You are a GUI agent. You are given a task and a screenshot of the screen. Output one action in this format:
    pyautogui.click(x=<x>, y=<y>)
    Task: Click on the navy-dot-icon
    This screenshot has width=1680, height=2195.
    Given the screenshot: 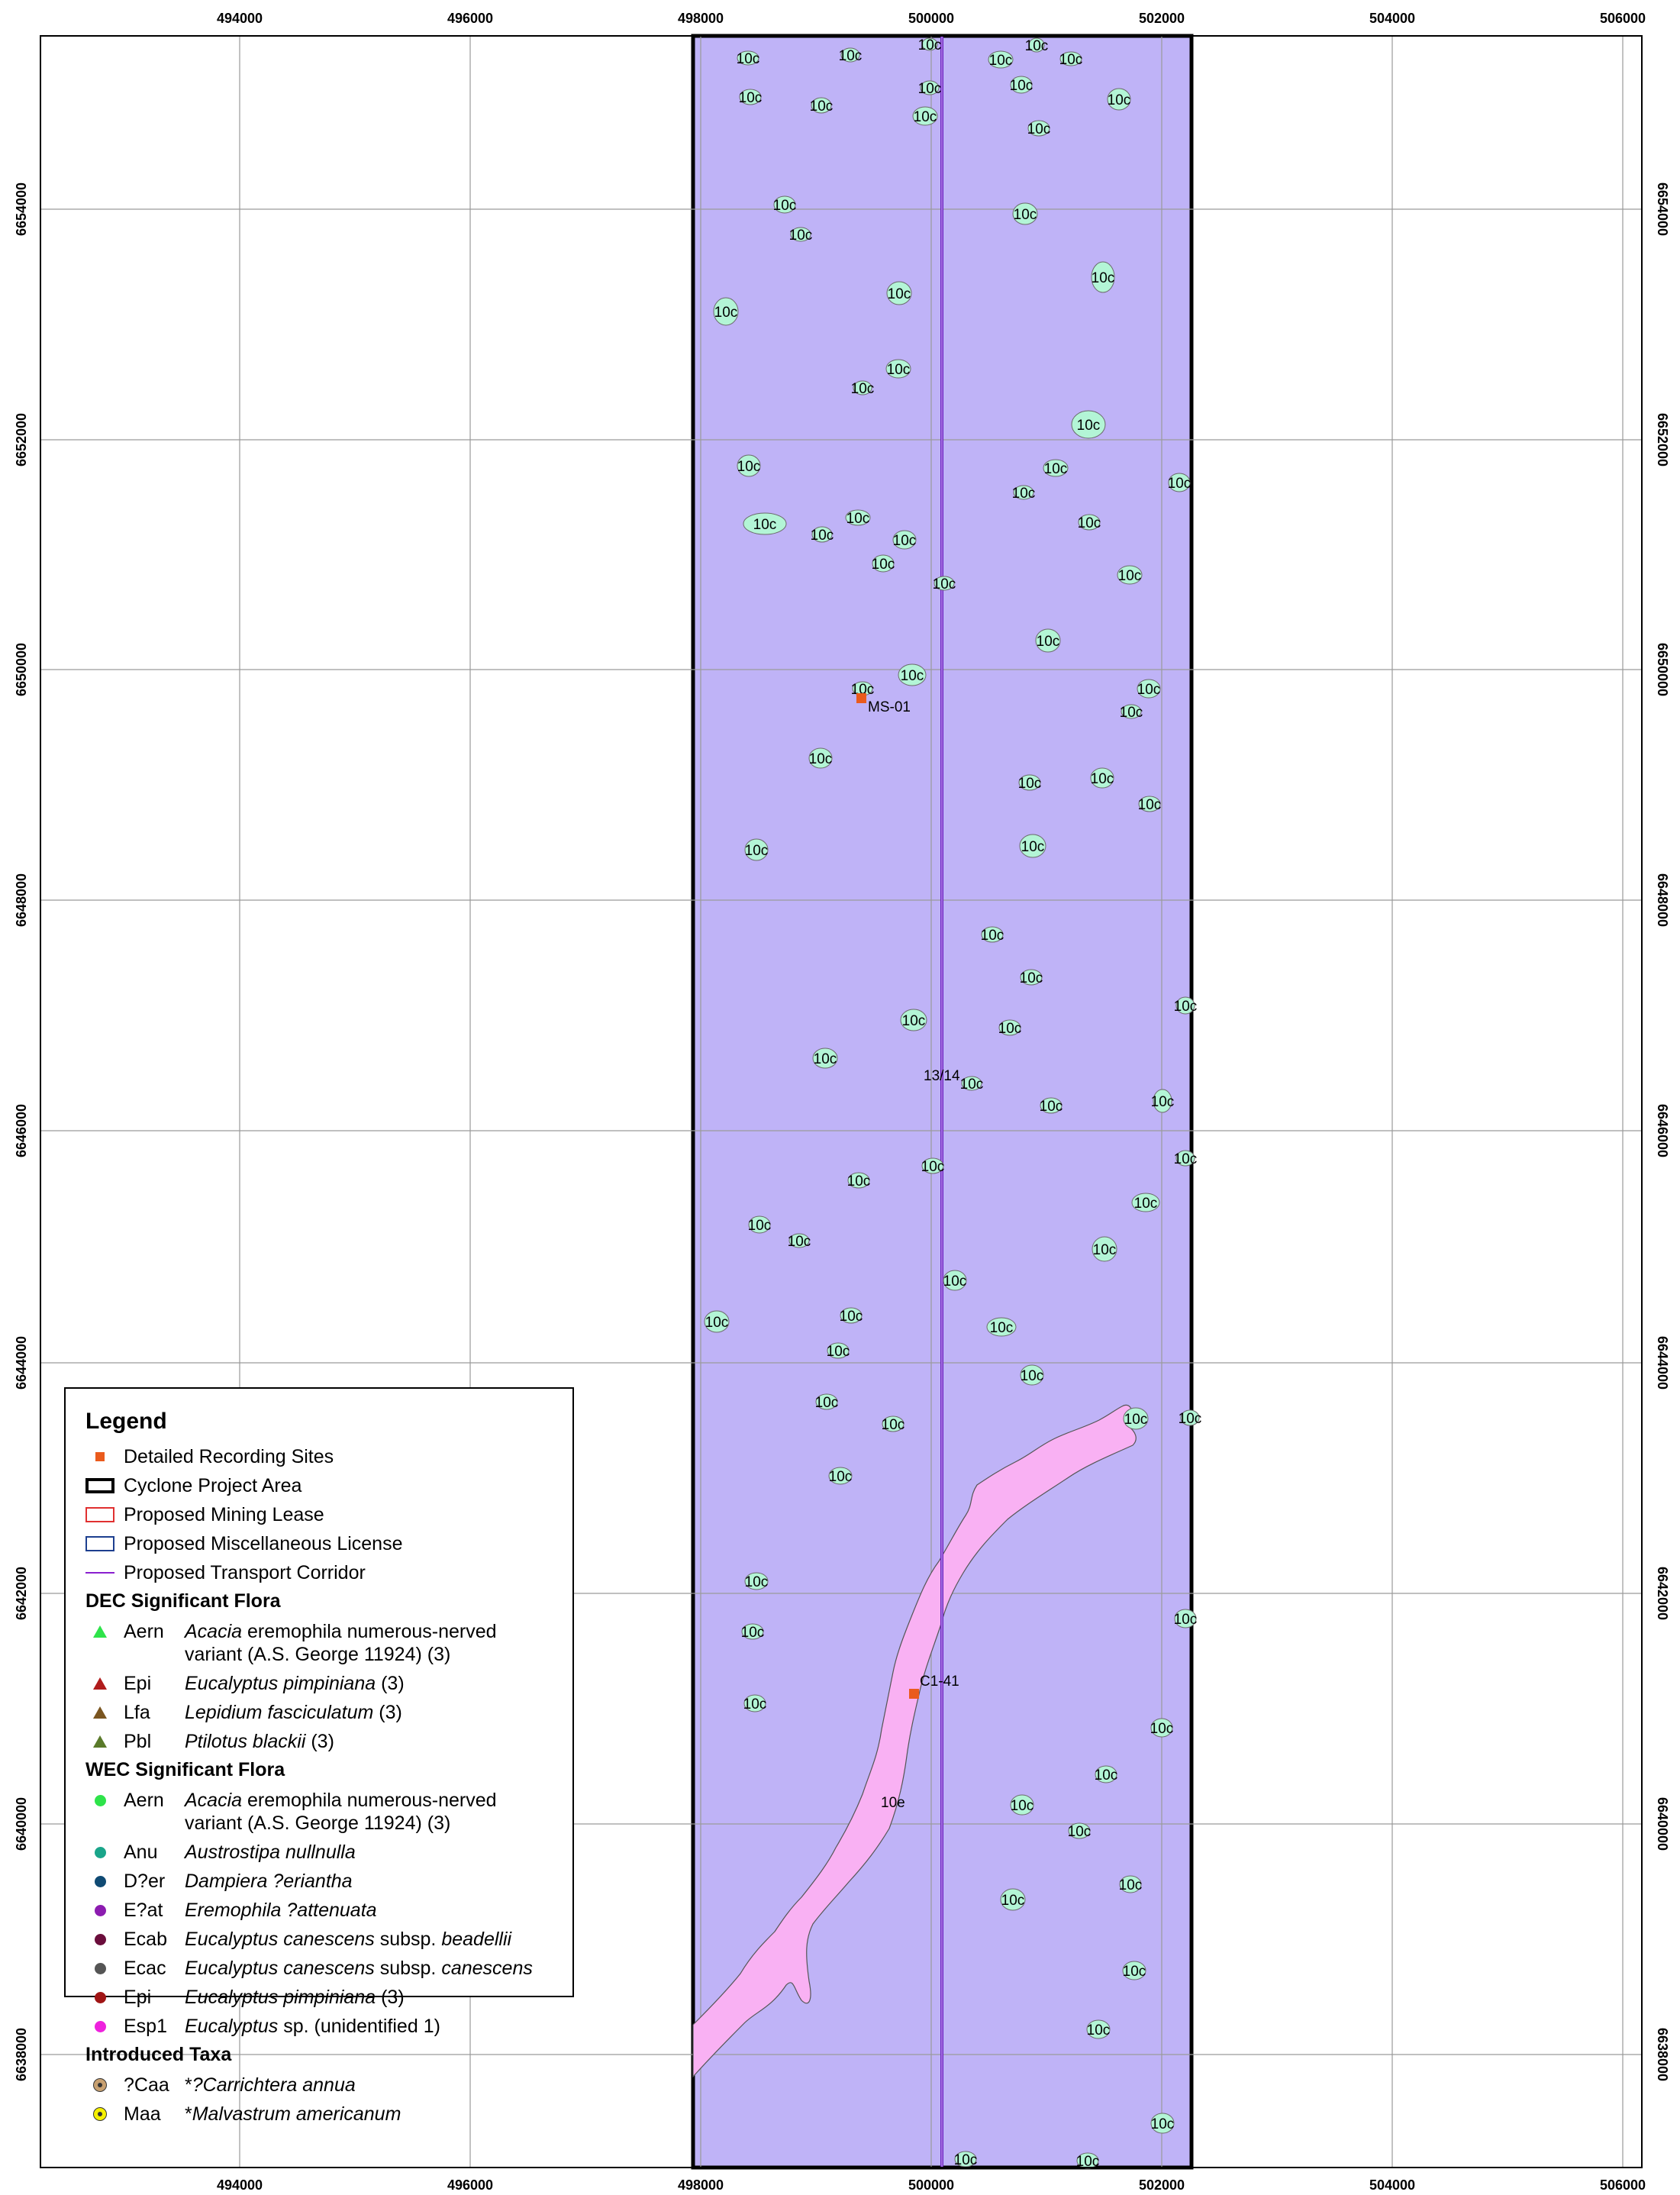 What is the action you would take?
    pyautogui.click(x=100, y=1881)
    